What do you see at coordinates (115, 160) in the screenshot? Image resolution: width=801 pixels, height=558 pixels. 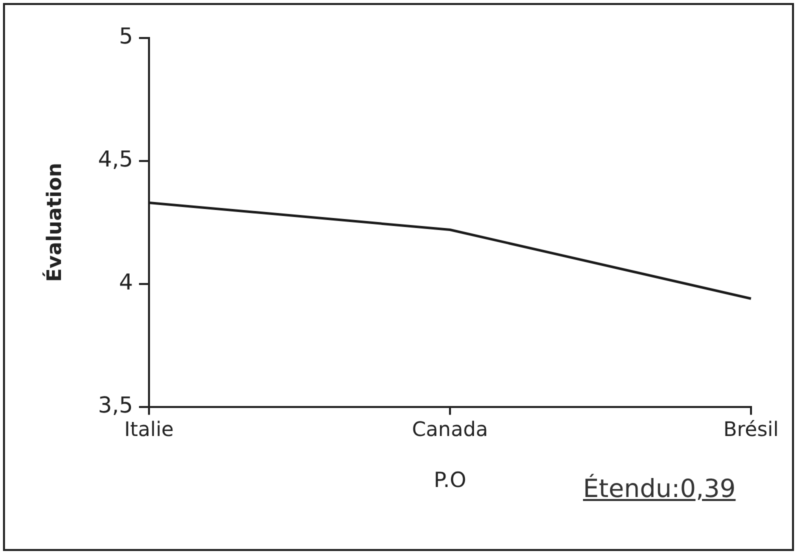 I see `y-tick-label: 4,5` at bounding box center [115, 160].